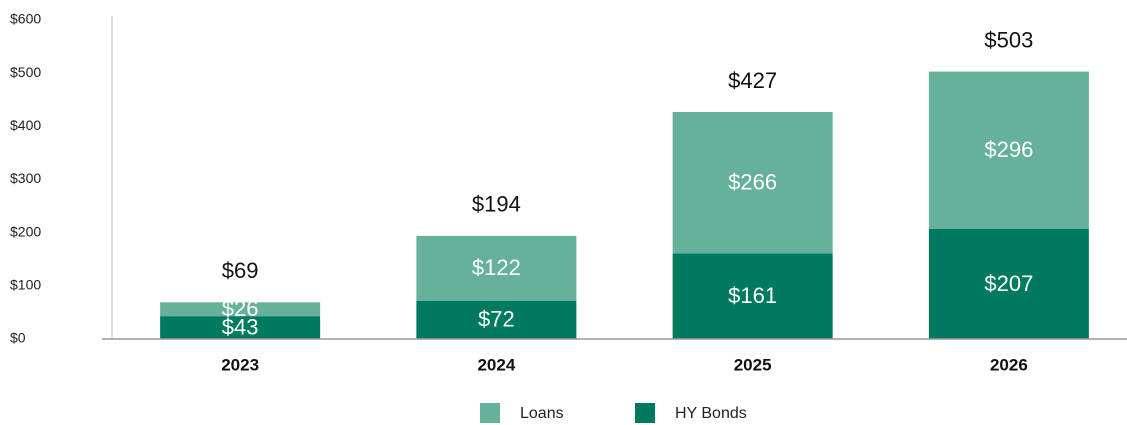 The image size is (1127, 425). What do you see at coordinates (1008, 39) in the screenshot?
I see `total-label: $503` at bounding box center [1008, 39].